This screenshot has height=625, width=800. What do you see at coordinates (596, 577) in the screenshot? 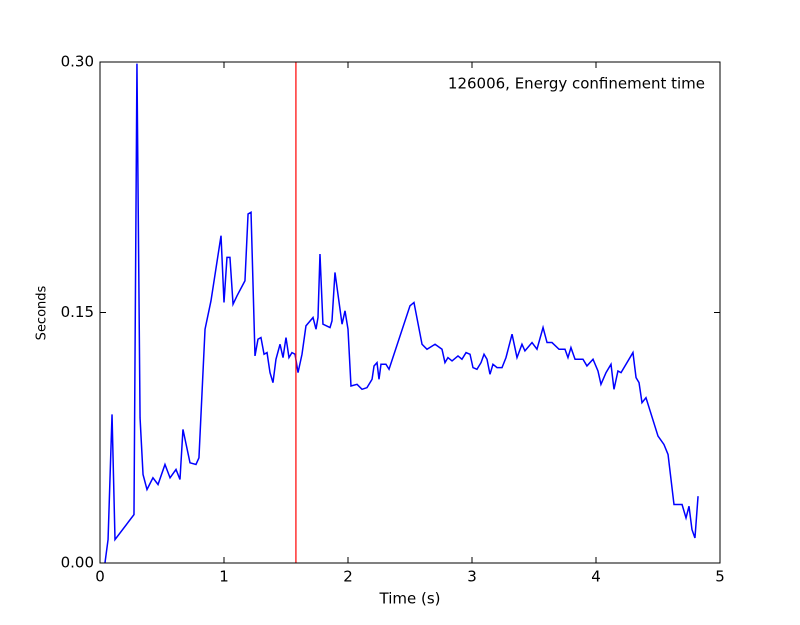
I see `x-tick-label: 4` at bounding box center [596, 577].